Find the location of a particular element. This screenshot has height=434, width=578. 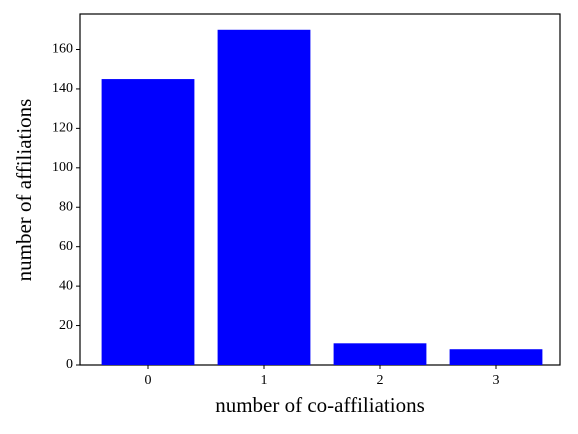

y-tick-label: 120 is located at coordinates (62, 128).